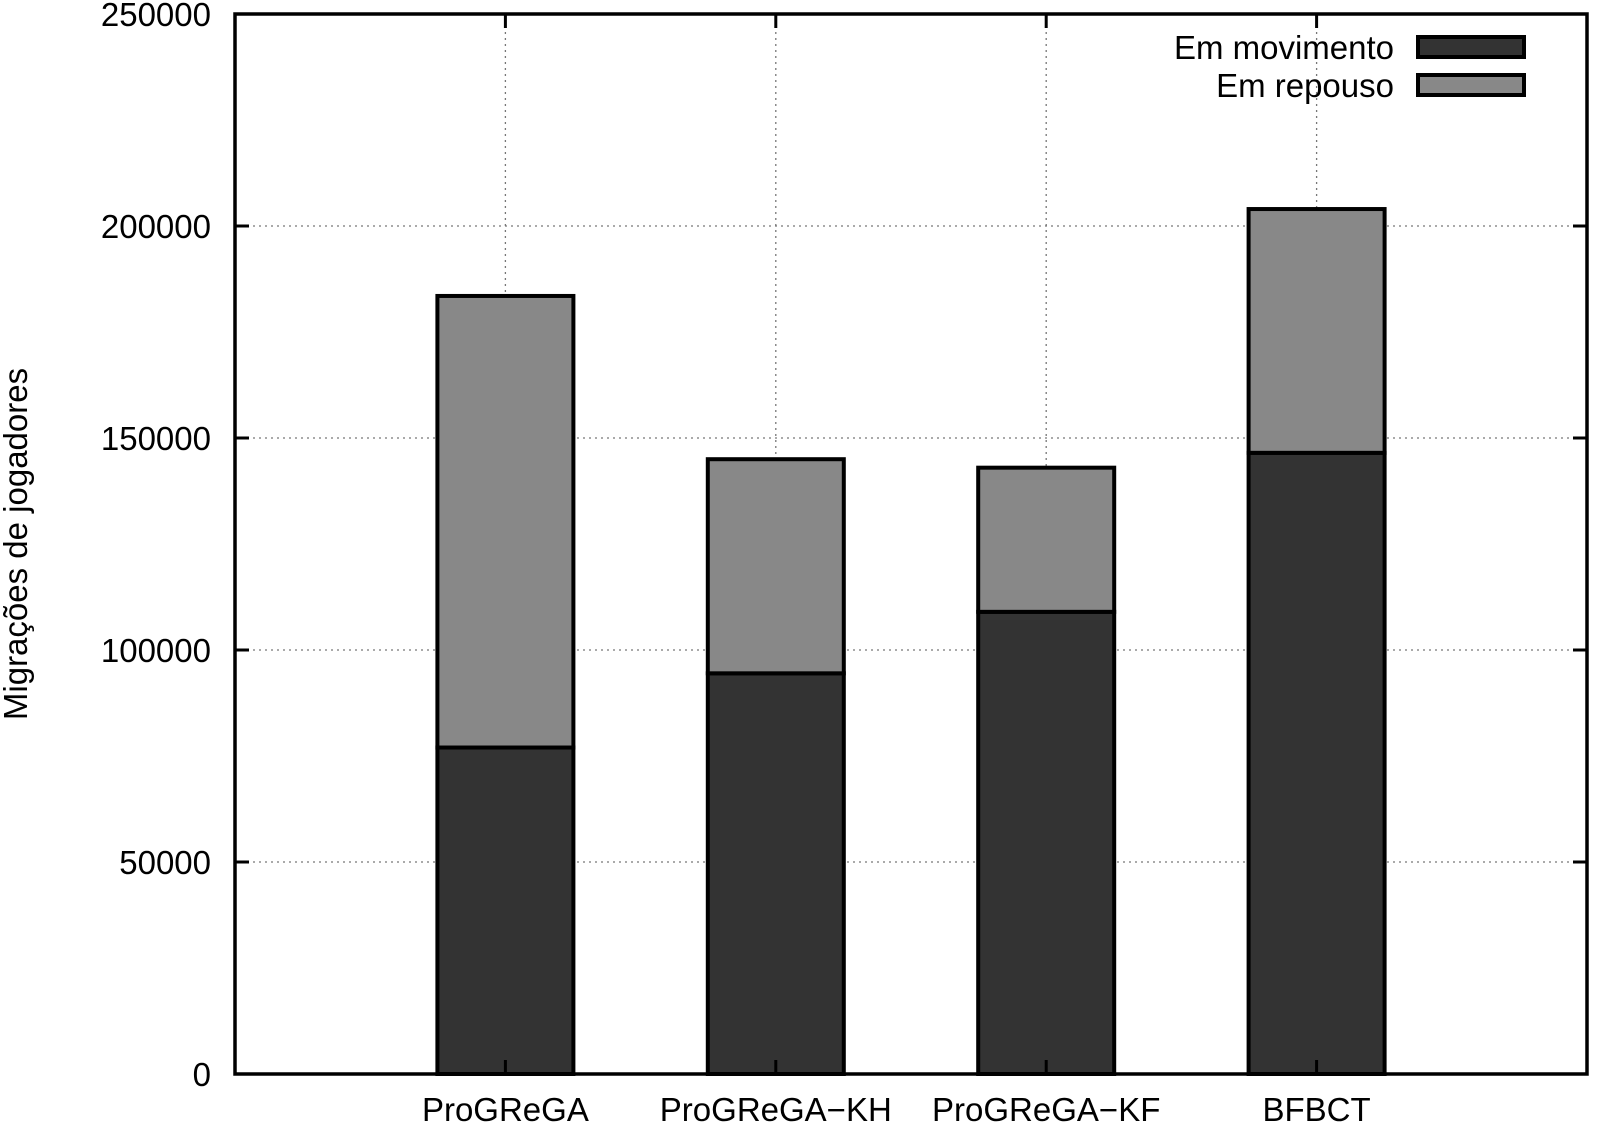  Describe the element at coordinates (1046, 1107) in the screenshot. I see `x-tick-label: ProGReGA−KF` at that location.